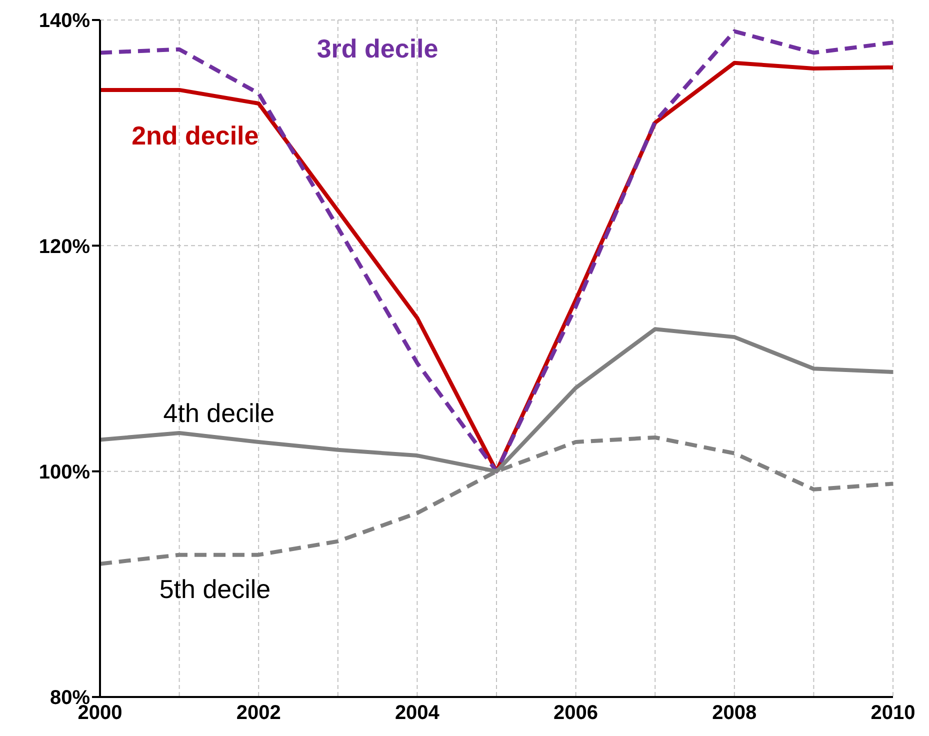  What do you see at coordinates (195, 135) in the screenshot?
I see `series-label: 2nd decile` at bounding box center [195, 135].